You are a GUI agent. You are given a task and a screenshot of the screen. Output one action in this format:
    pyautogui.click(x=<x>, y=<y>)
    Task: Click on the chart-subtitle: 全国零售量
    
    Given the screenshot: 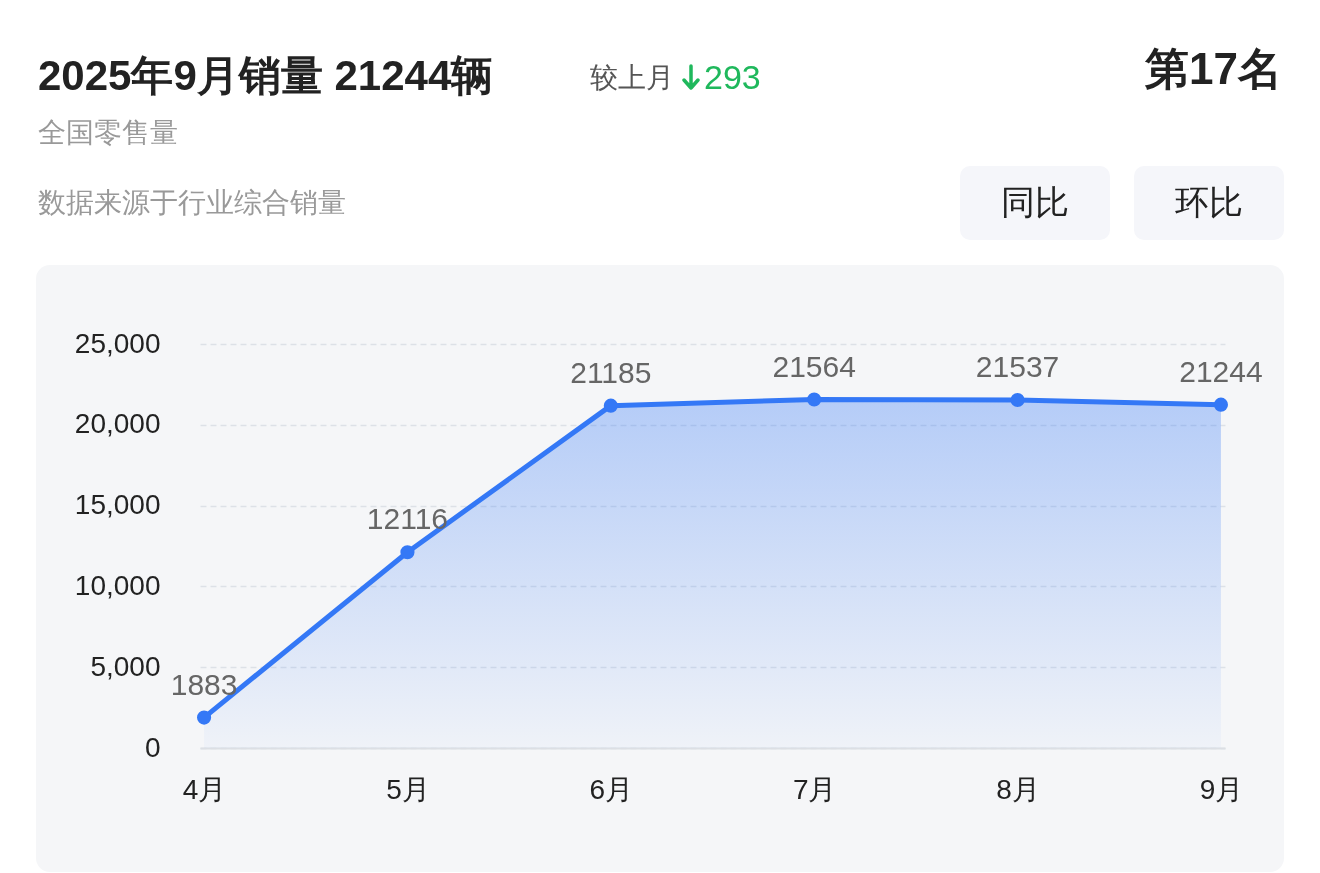 What is the action you would take?
    pyautogui.click(x=108, y=133)
    